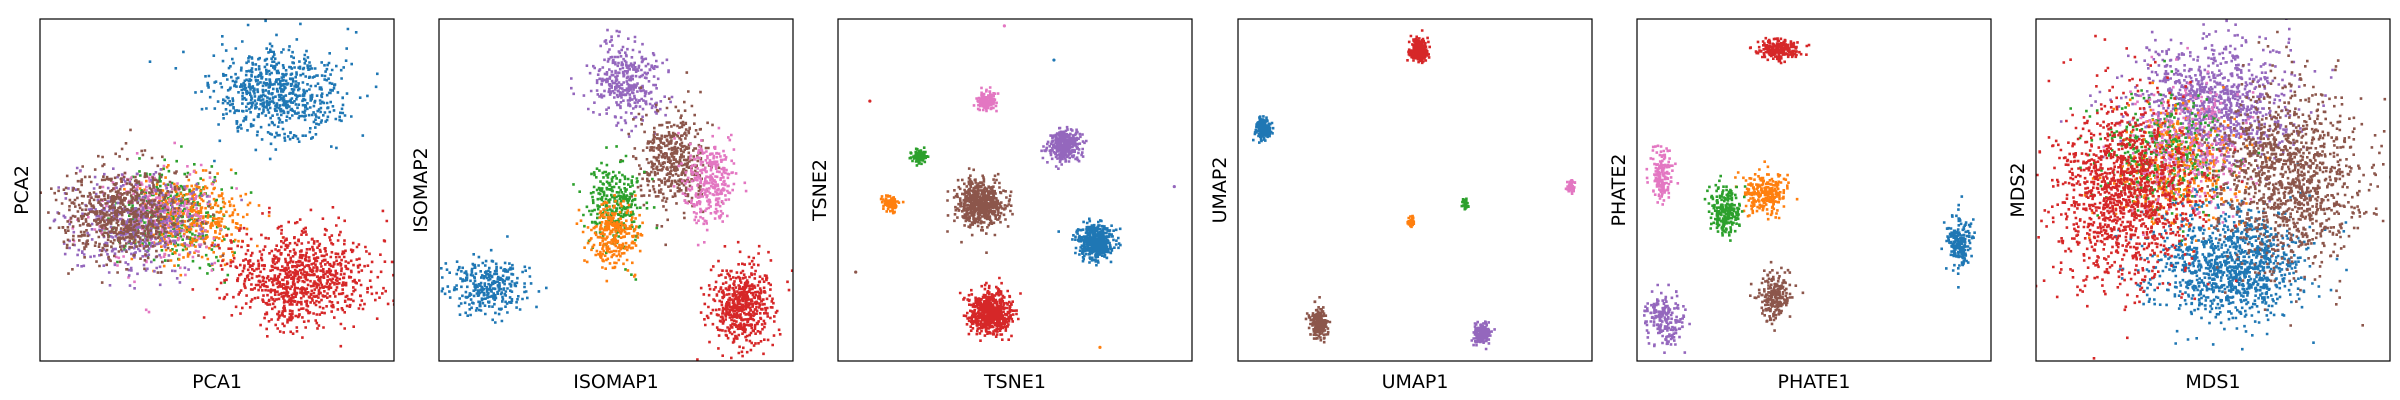 The width and height of the screenshot is (2400, 400). Describe the element at coordinates (1014, 382) in the screenshot. I see `x-axis-label: TSNE1` at that location.